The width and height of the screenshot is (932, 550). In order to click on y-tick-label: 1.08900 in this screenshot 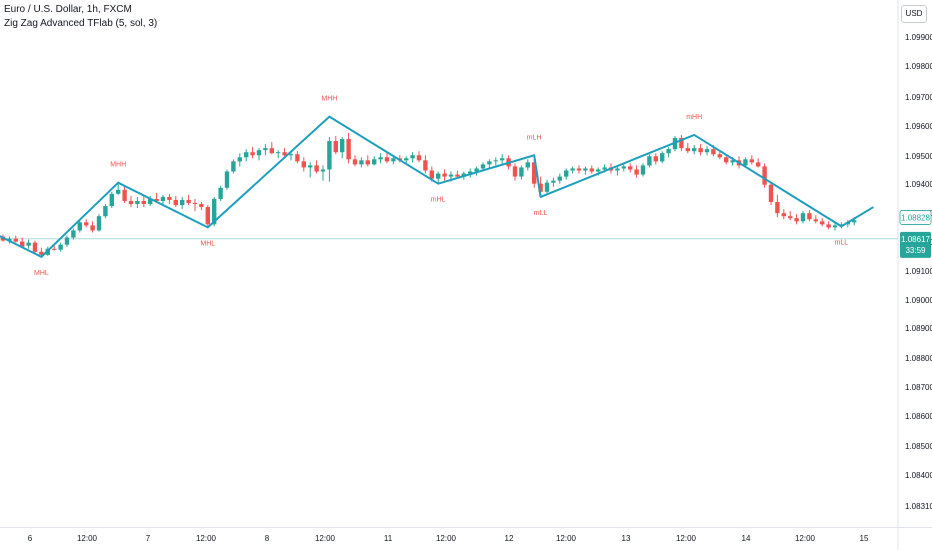, I will do `click(918, 328)`.